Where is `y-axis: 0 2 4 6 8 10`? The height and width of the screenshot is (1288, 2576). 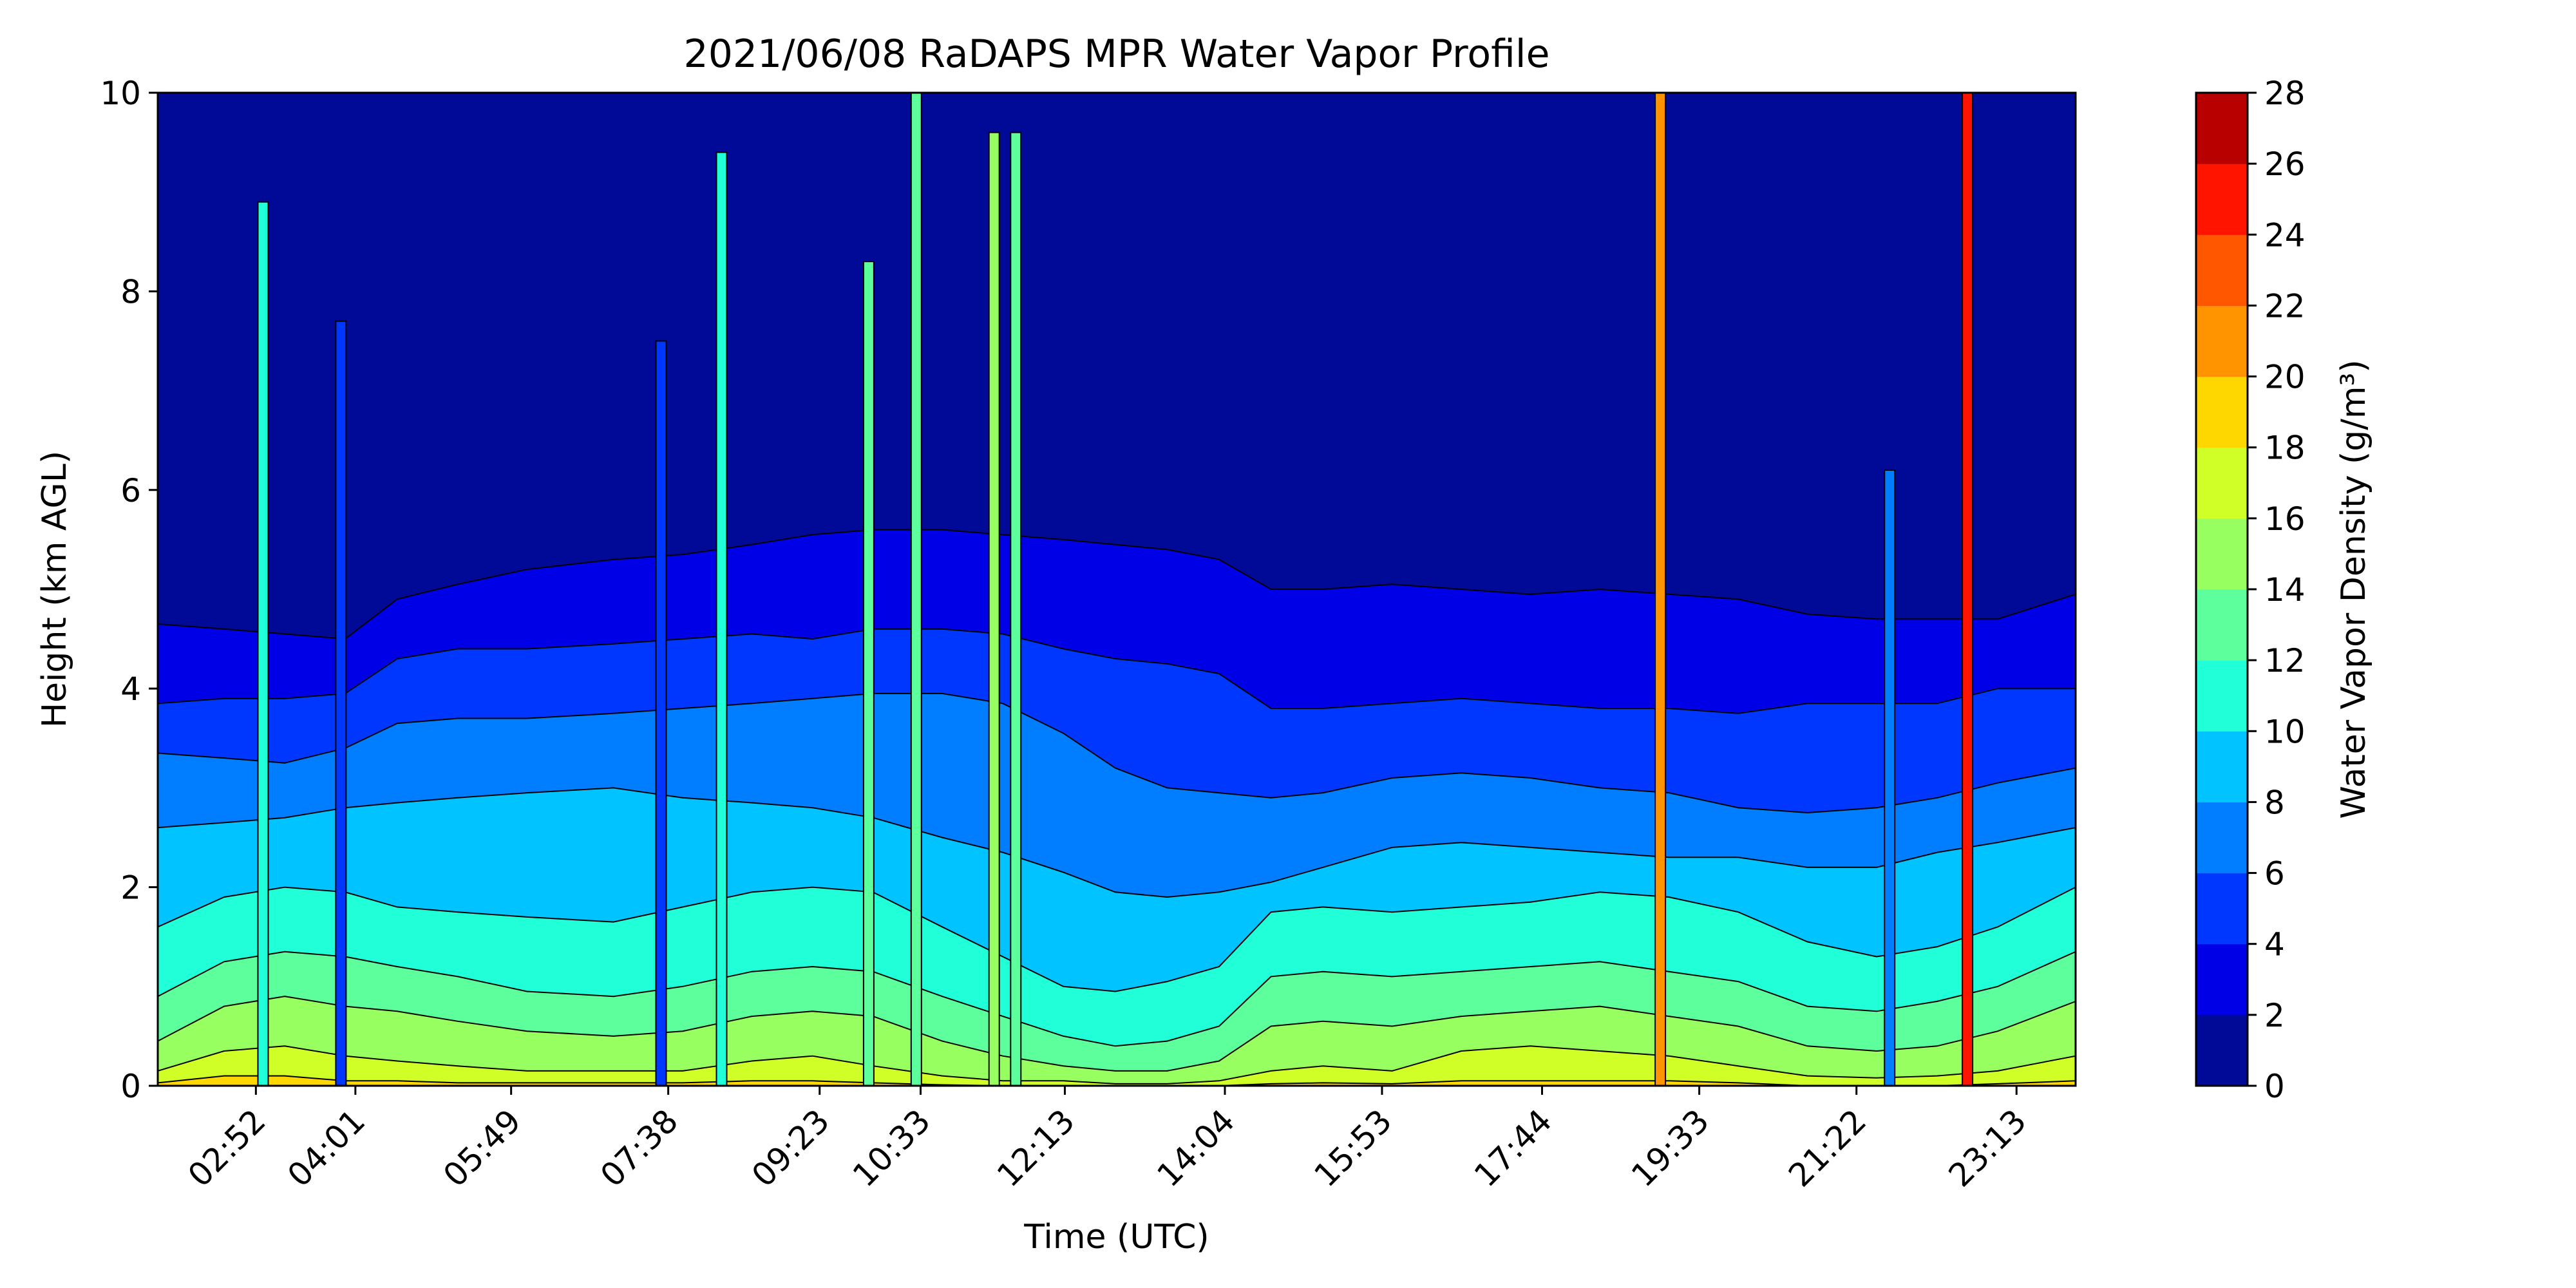 y-axis: 0 2 4 6 8 10 is located at coordinates (129, 590).